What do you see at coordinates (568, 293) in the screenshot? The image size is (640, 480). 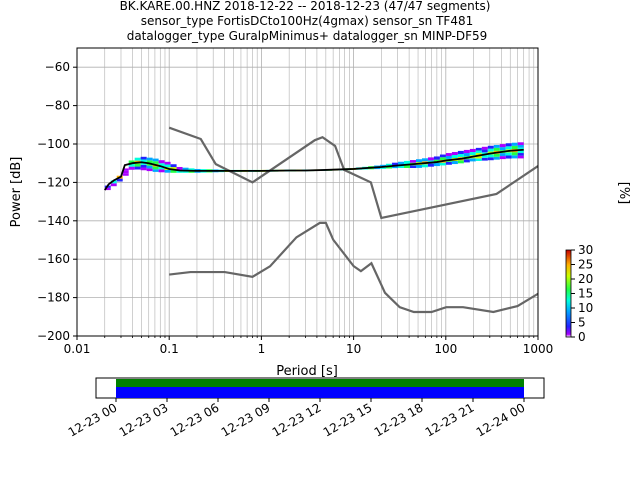 I see `colorbar-gradient` at bounding box center [568, 293].